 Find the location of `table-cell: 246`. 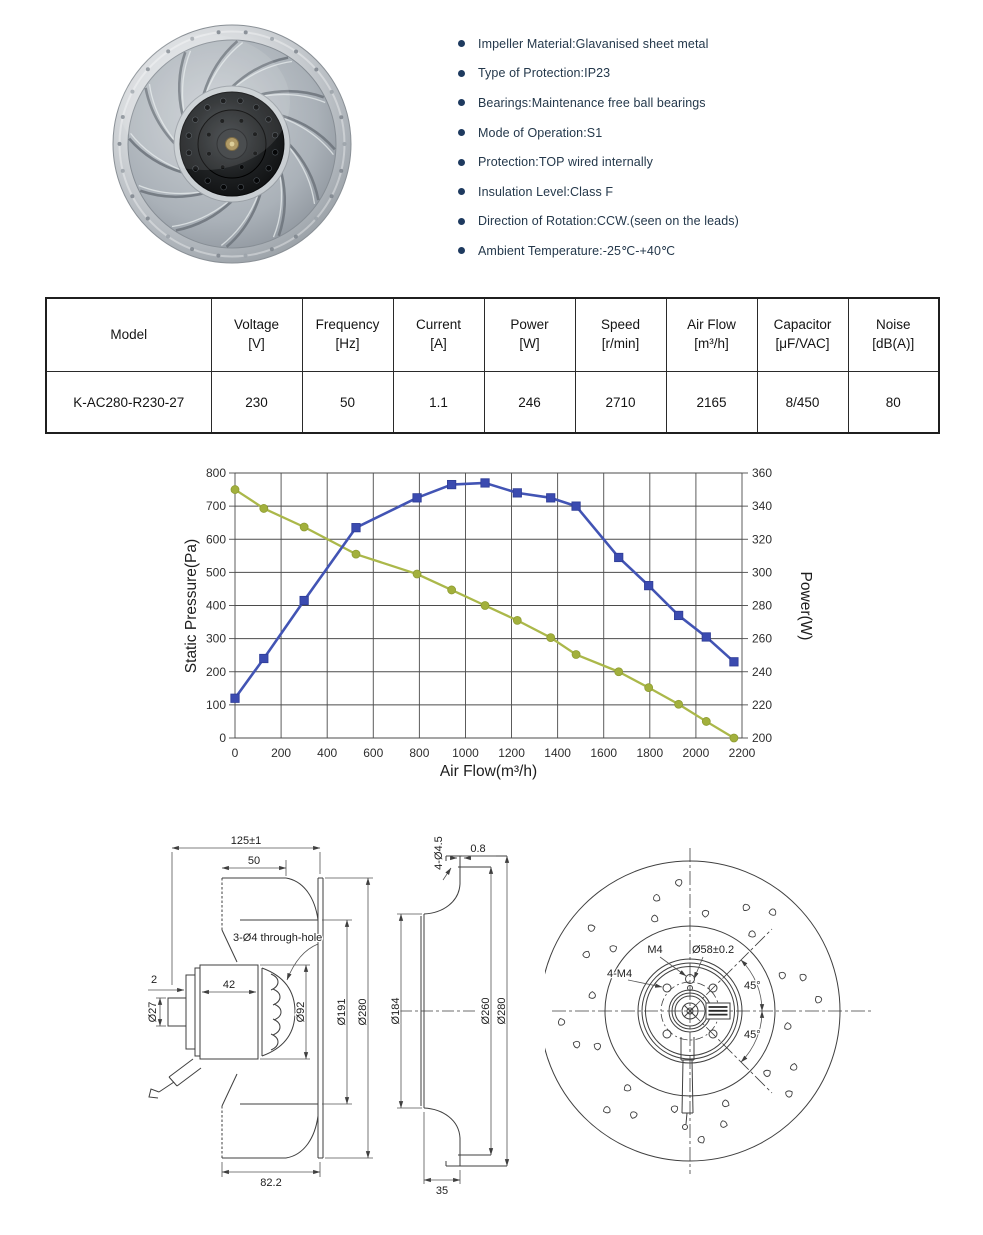

table-cell: 246 is located at coordinates (529, 402).